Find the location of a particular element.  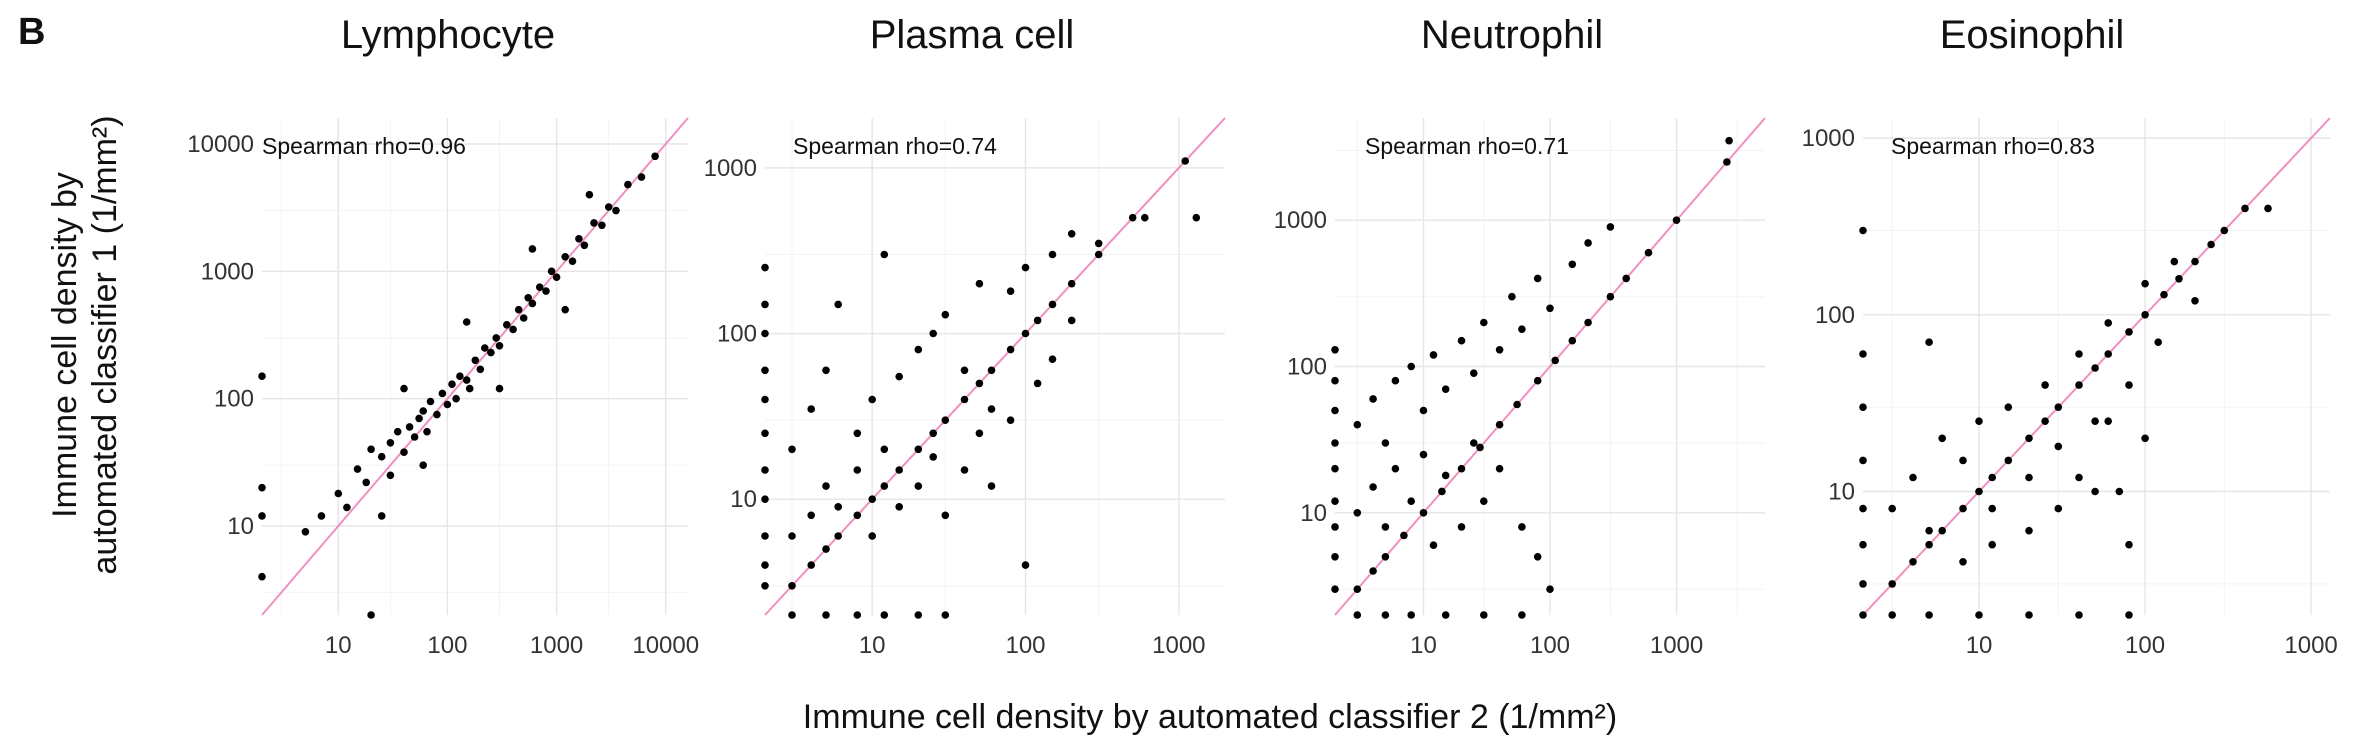

scatter-points is located at coordinates (458, 385).